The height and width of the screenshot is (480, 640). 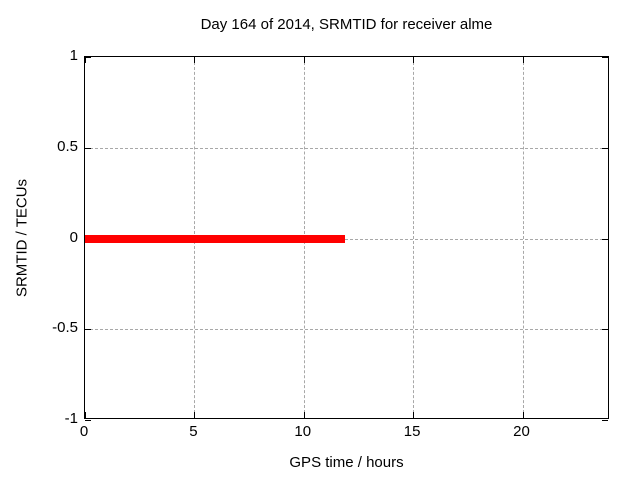 What do you see at coordinates (412, 431) in the screenshot?
I see `x-tick-label: 15` at bounding box center [412, 431].